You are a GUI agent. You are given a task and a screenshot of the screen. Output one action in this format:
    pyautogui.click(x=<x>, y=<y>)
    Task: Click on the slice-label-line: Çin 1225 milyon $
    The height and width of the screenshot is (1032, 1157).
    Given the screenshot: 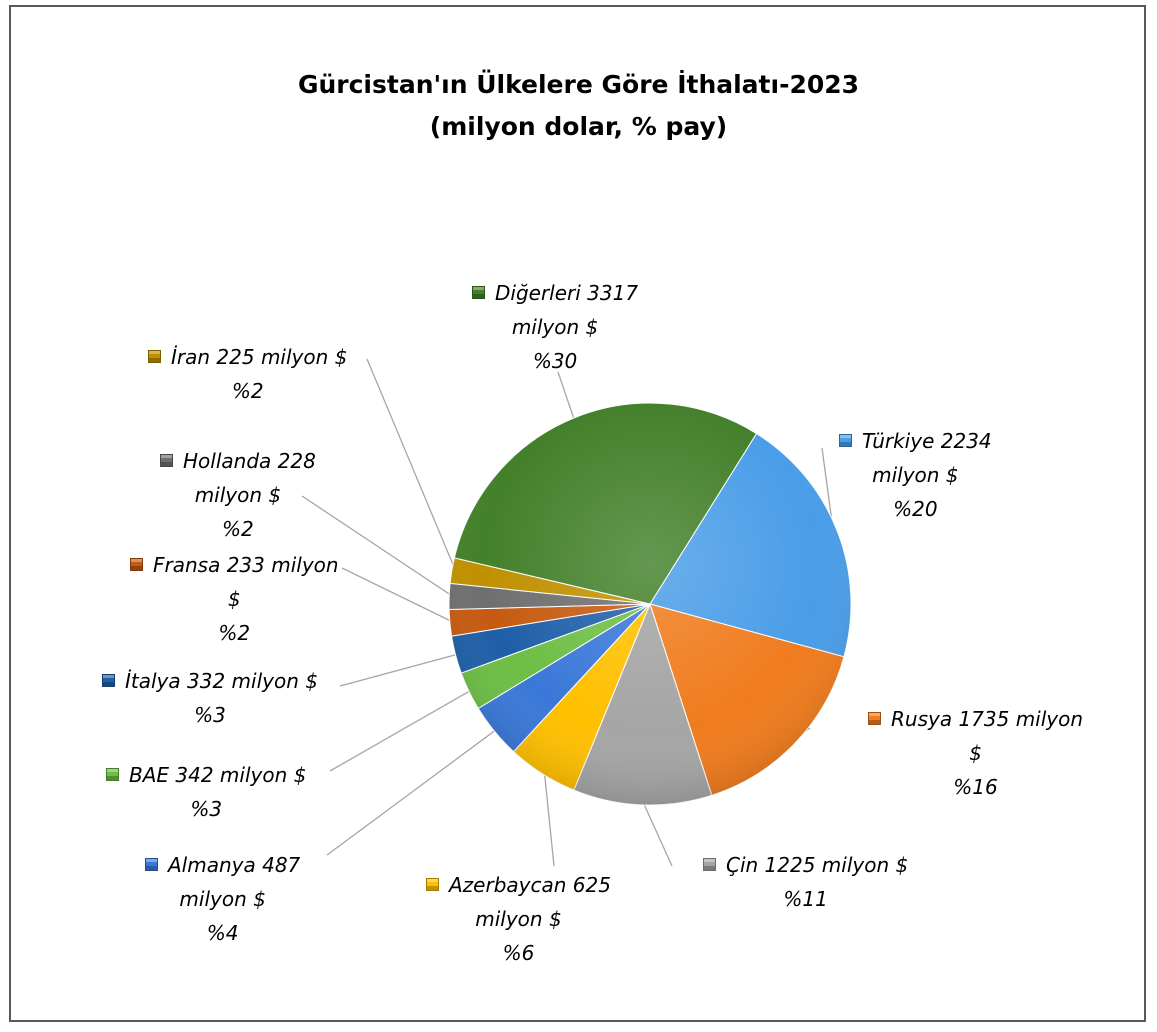 What is the action you would take?
    pyautogui.click(x=805, y=865)
    